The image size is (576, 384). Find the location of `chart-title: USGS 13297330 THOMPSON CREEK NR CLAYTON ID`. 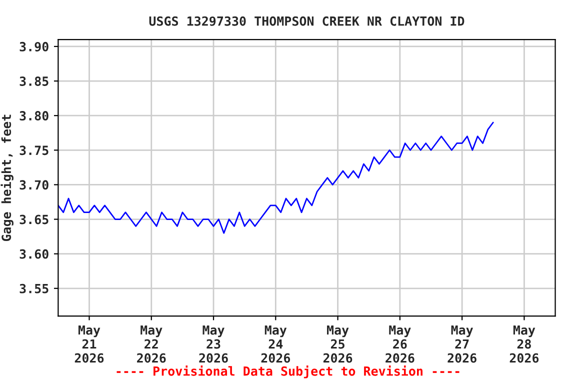

chart-title: USGS 13297330 THOMPSON CREEK NR CLAYTON ID is located at coordinates (306, 21).